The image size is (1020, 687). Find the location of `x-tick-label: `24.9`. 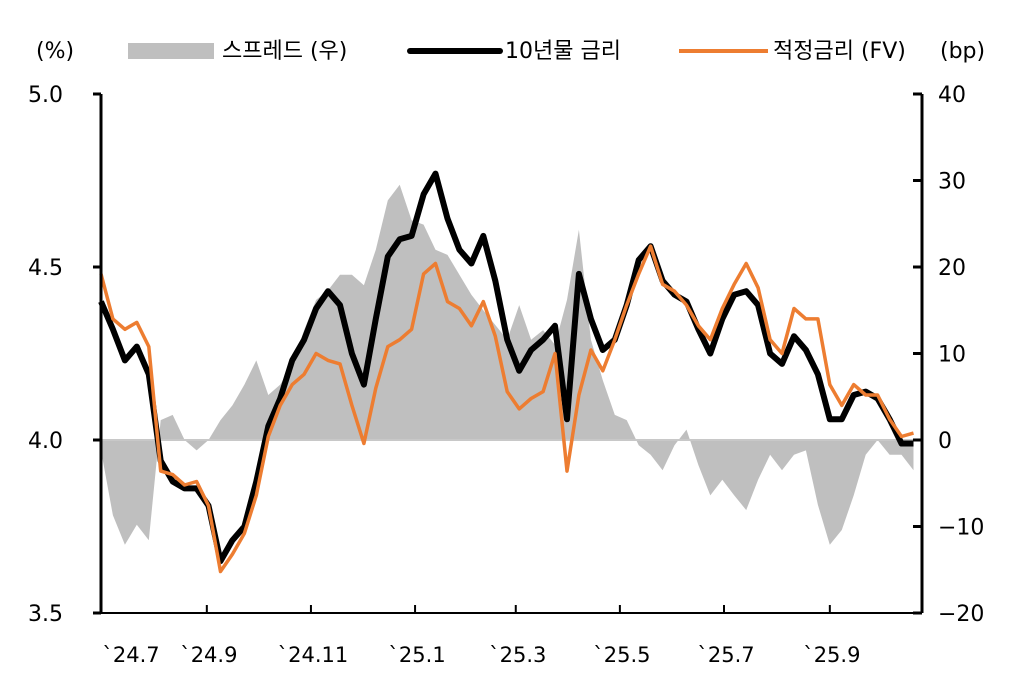

x-tick-label: `24.9 is located at coordinates (208, 655).